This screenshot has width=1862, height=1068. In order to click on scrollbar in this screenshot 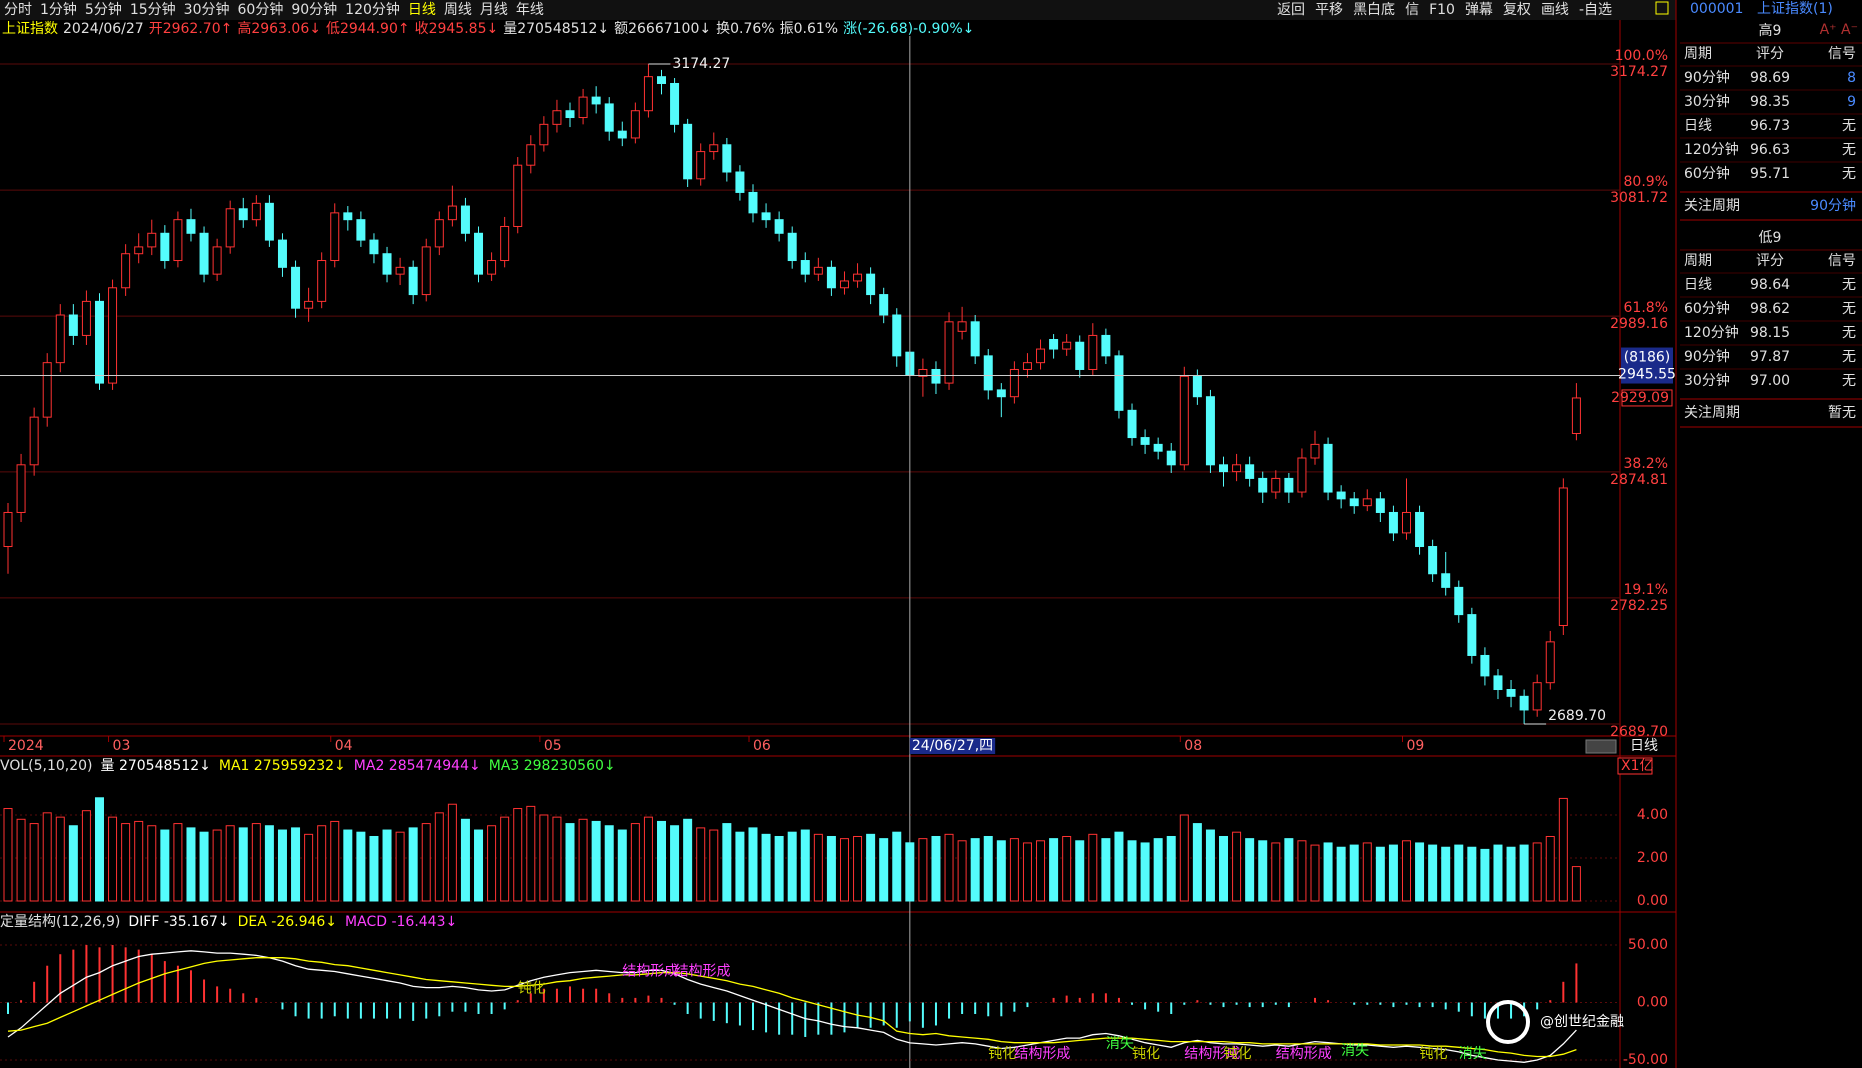, I will do `click(1601, 746)`.